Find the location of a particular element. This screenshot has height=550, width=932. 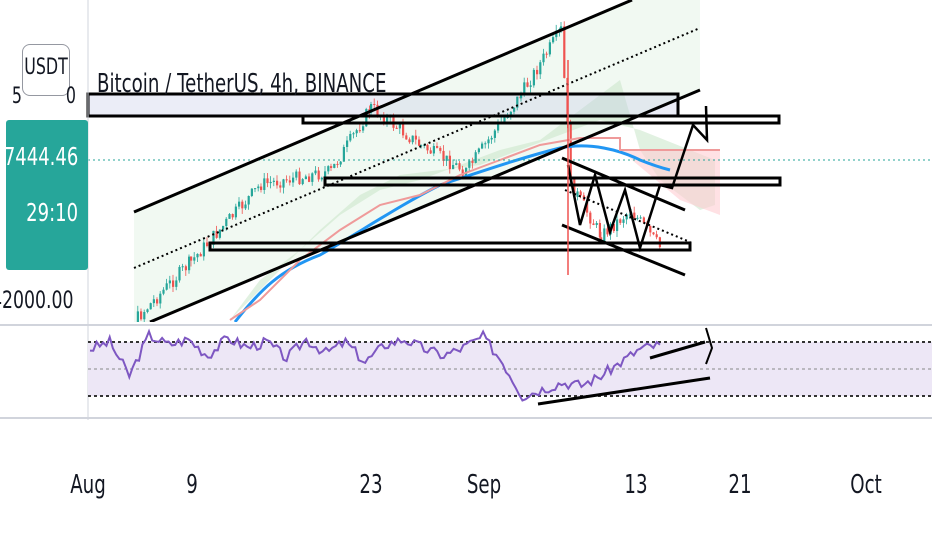

currency-label: USDT is located at coordinates (46, 67).